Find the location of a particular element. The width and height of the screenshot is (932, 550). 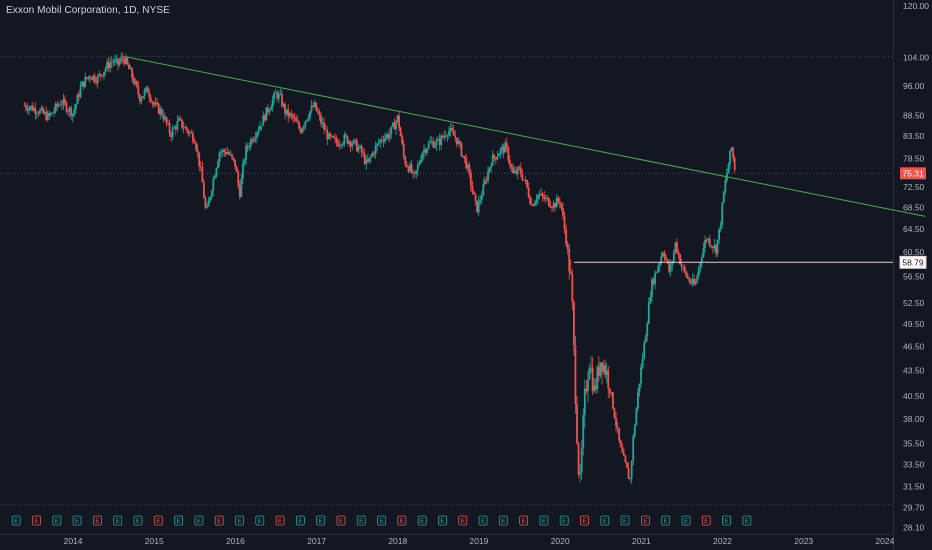

y-tick-label: 40.50 is located at coordinates (914, 396).